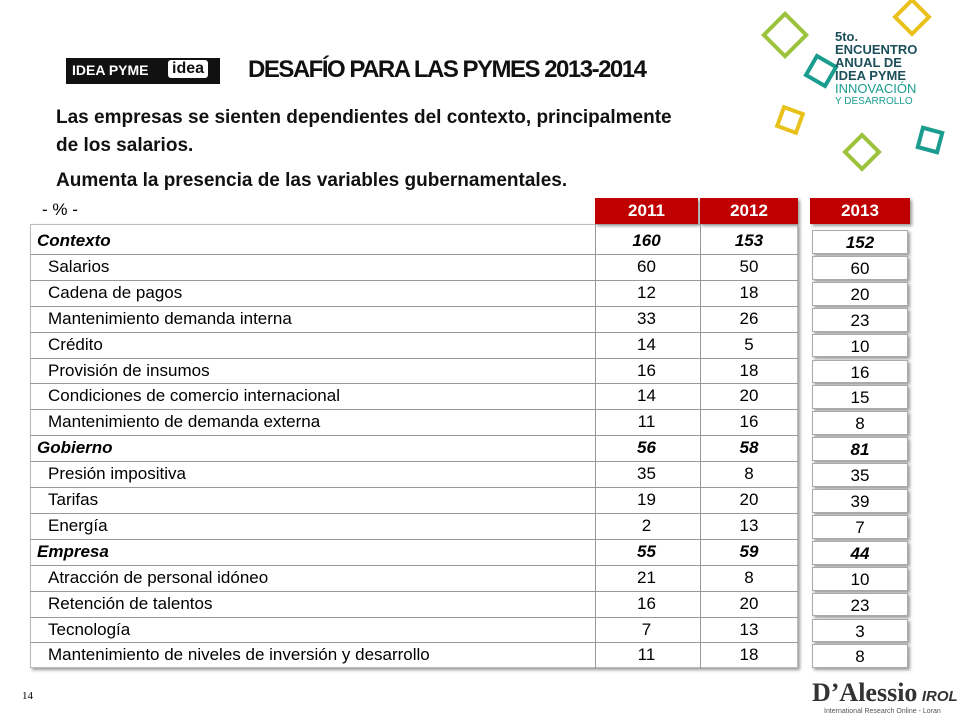  What do you see at coordinates (749, 266) in the screenshot?
I see `value: 50` at bounding box center [749, 266].